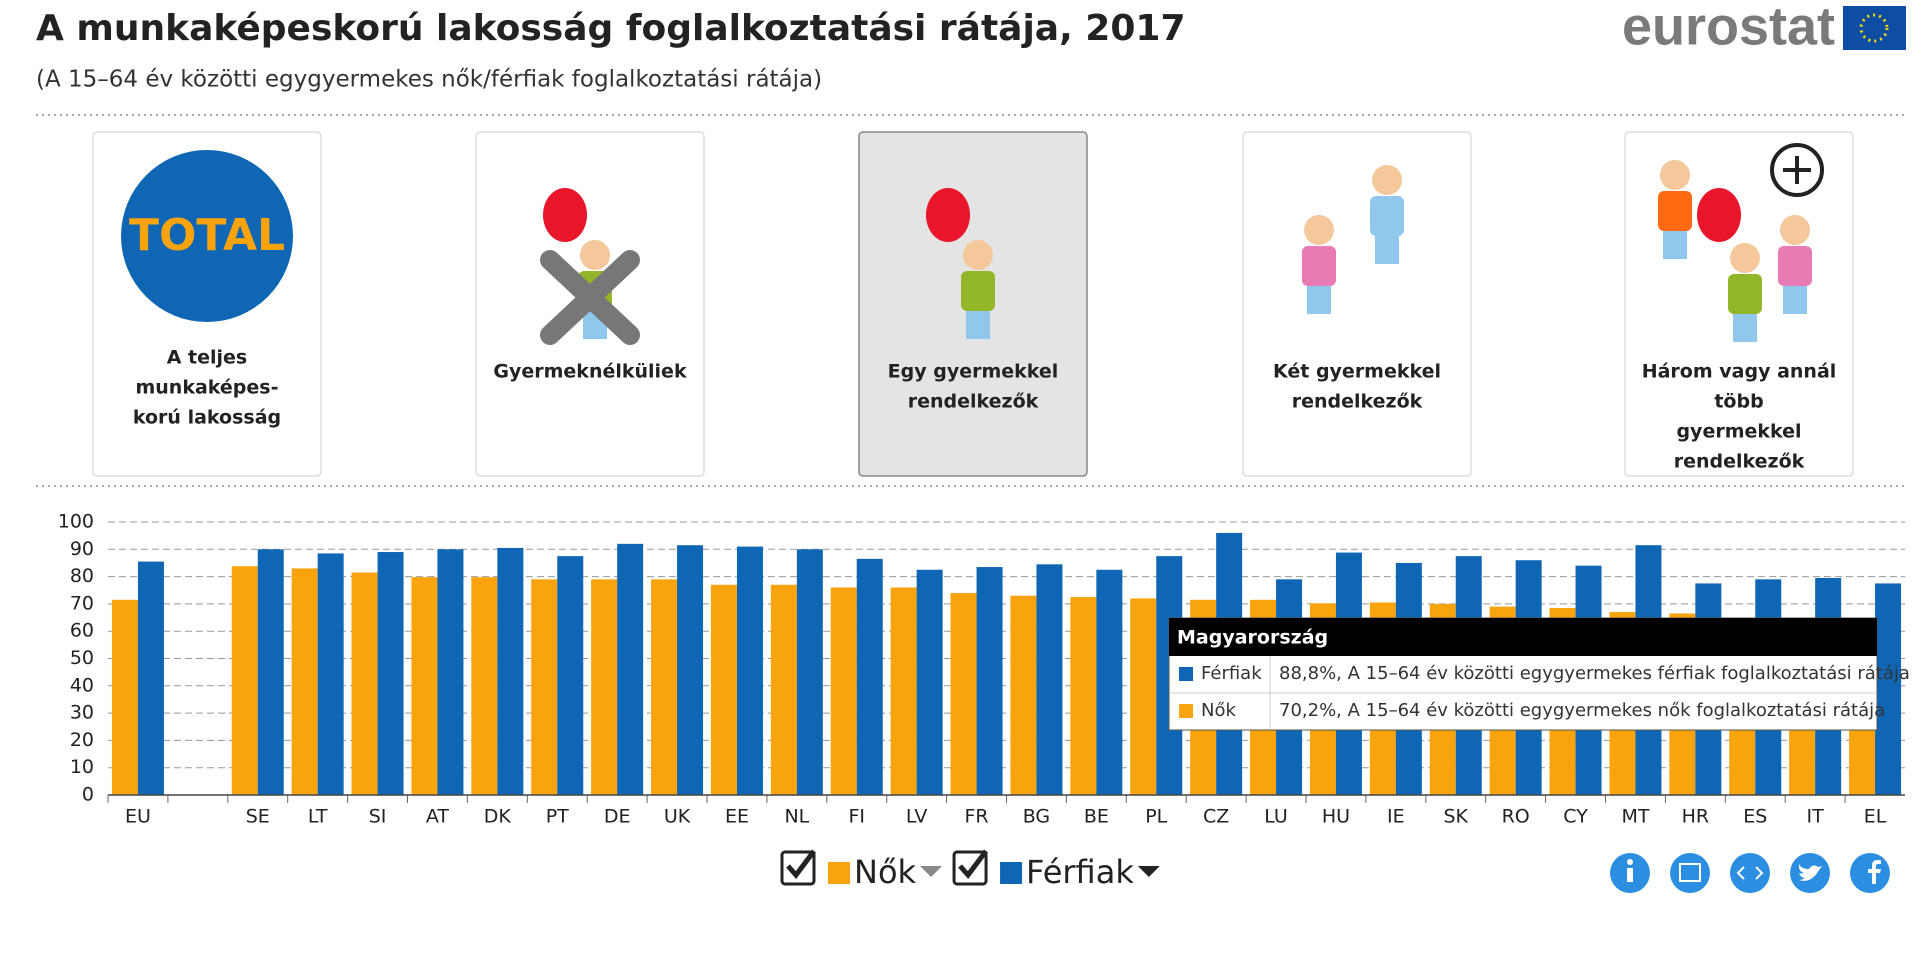 Image resolution: width=1920 pixels, height=966 pixels. Describe the element at coordinates (498, 817) in the screenshot. I see `x-tick-label: DK` at that location.